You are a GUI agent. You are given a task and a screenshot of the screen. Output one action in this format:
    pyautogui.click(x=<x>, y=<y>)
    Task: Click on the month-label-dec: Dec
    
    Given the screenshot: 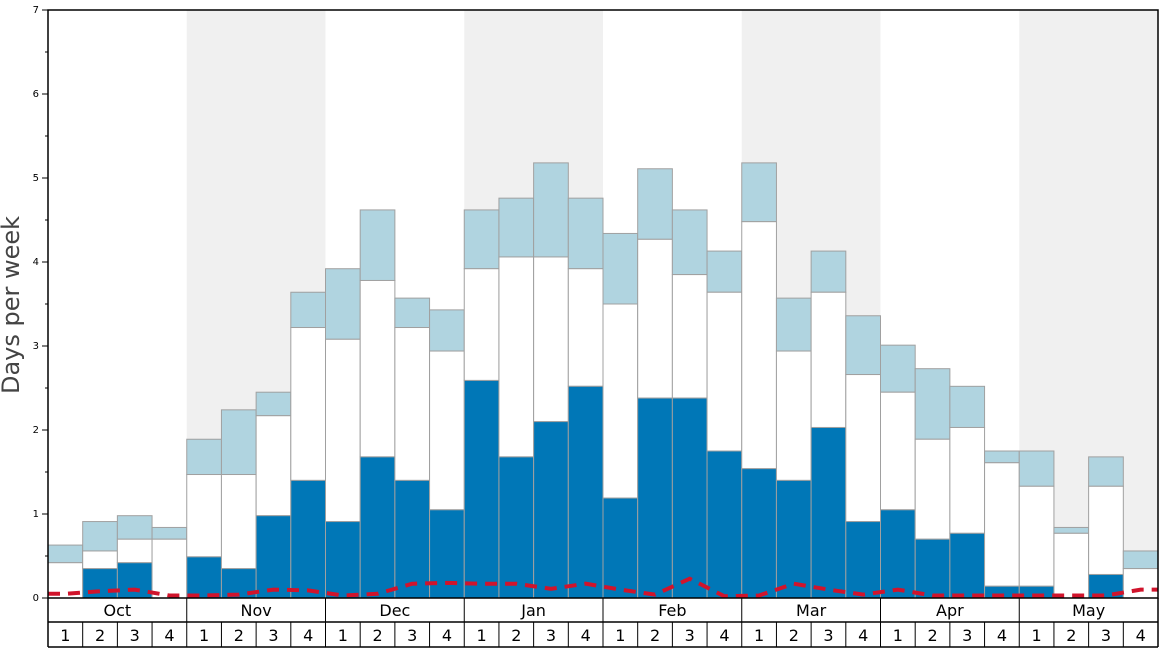 What is the action you would take?
    pyautogui.click(x=394, y=610)
    